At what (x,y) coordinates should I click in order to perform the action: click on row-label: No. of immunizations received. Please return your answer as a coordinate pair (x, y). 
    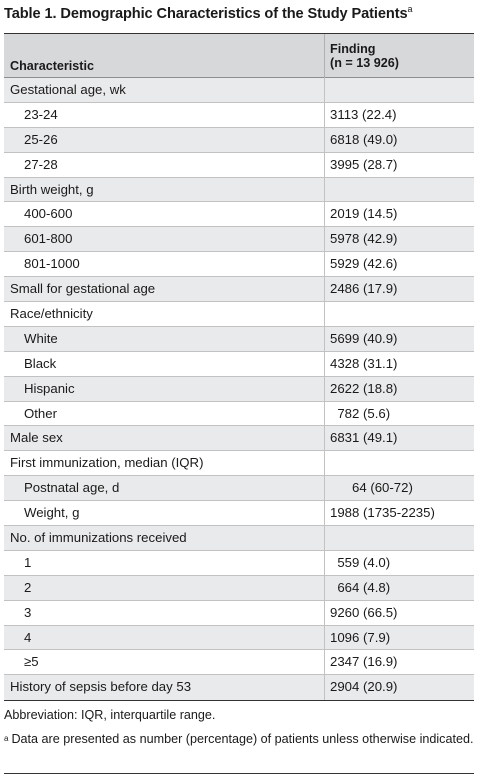
    Looking at the image, I should click on (98, 538).